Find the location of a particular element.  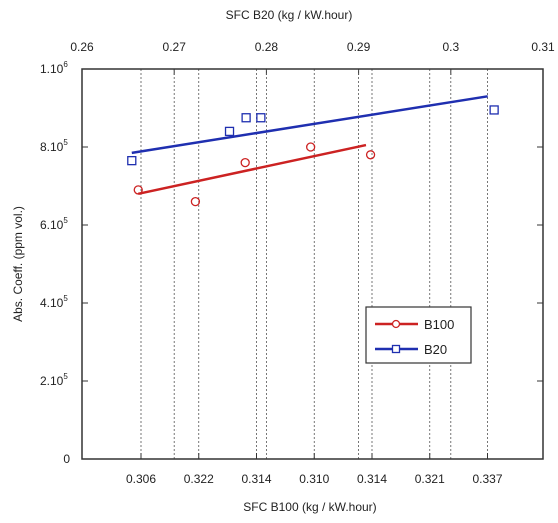

bottom-tick-label: 0.321 is located at coordinates (430, 479).